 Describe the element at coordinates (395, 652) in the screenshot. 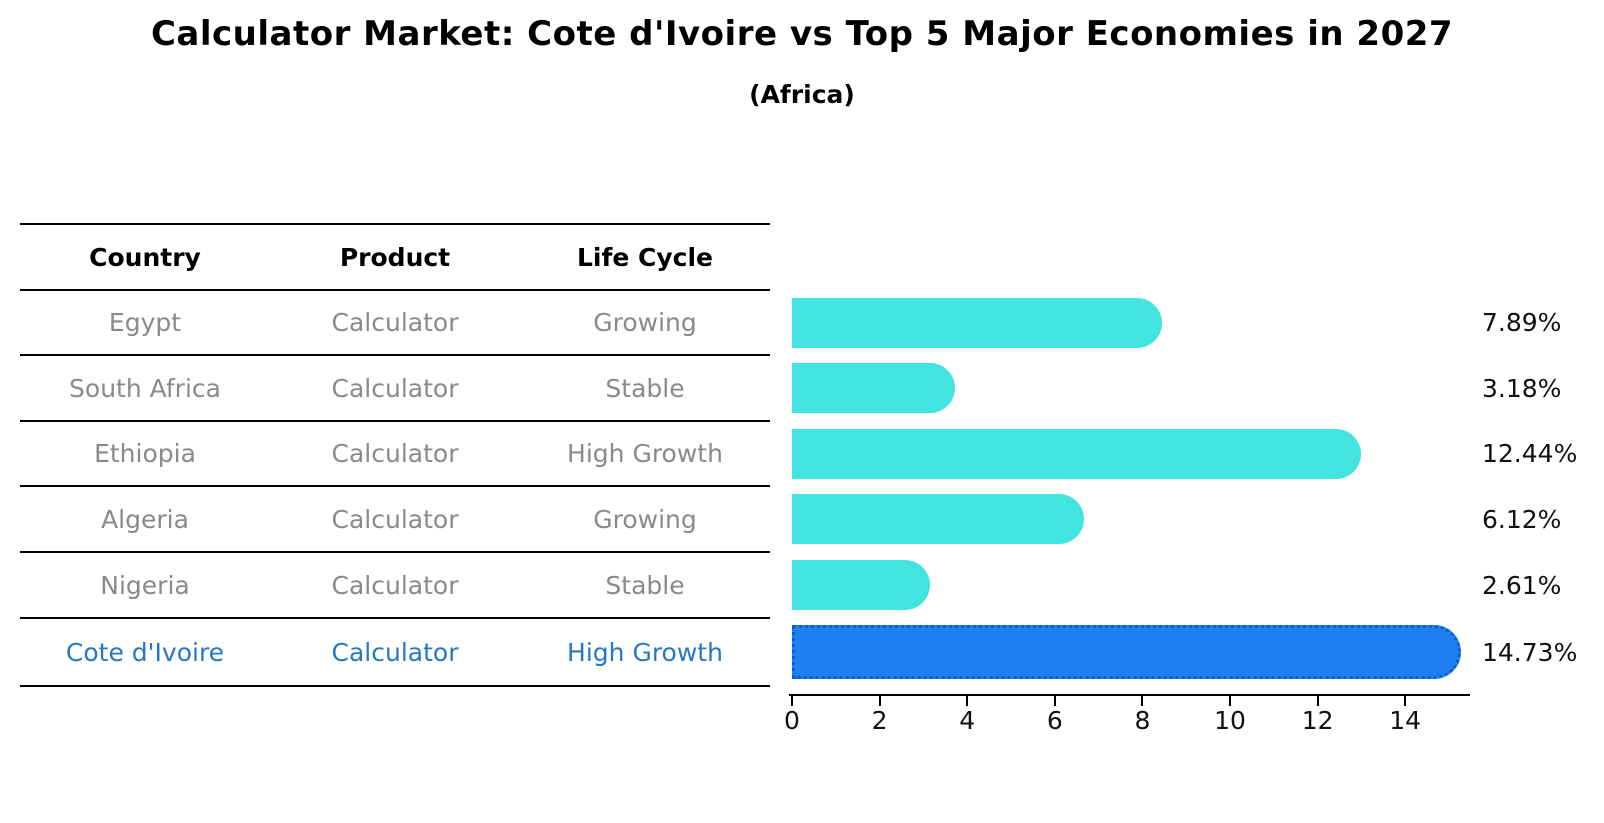

I see `table-cell-cote-d-ivoire-product: Calculator` at that location.